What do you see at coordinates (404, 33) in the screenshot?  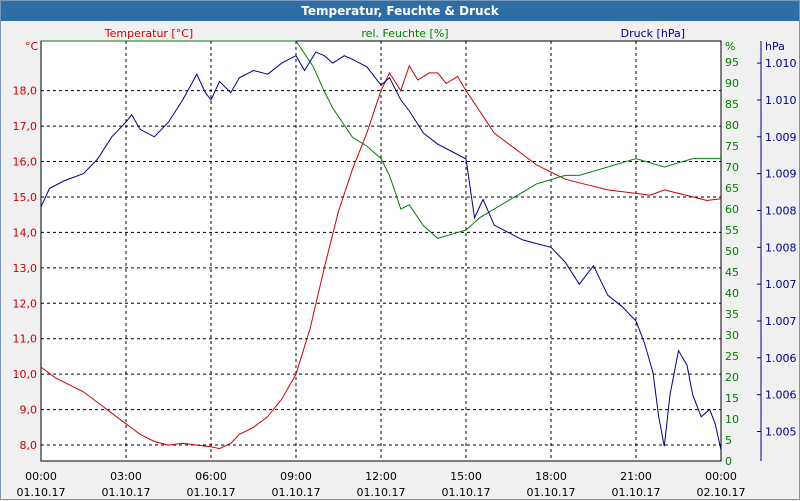 I see `humidity-axis-title: rel. Feuchte [%]` at bounding box center [404, 33].